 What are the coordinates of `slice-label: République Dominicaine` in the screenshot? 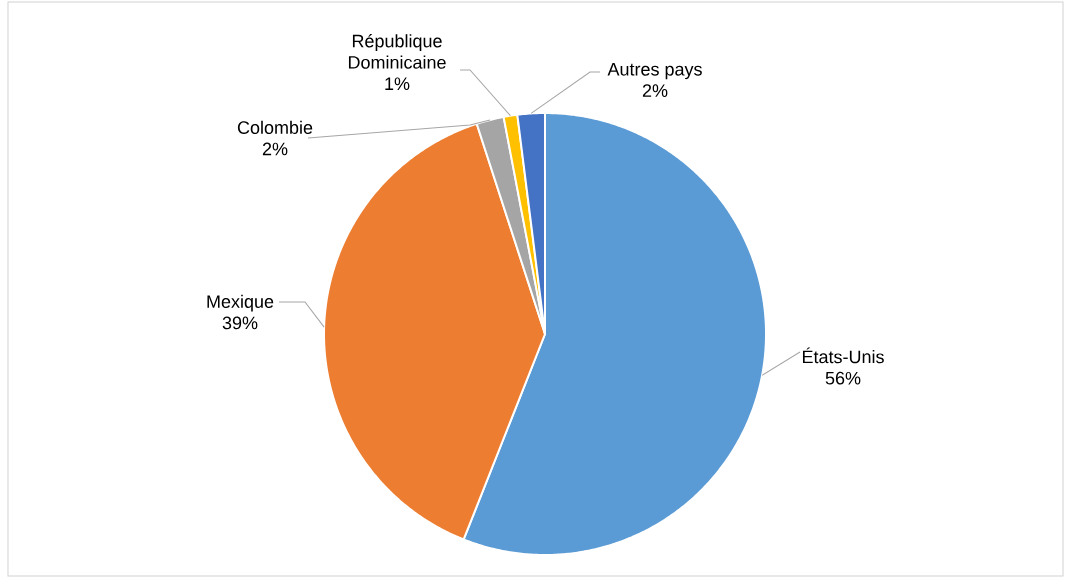 It's located at (397, 51).